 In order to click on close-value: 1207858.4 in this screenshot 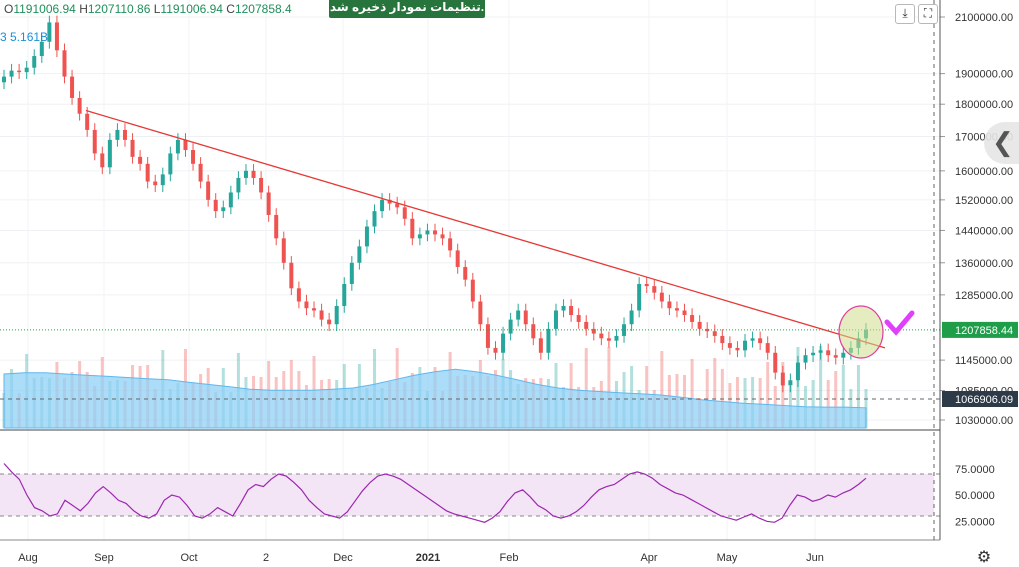, I will do `click(263, 9)`.